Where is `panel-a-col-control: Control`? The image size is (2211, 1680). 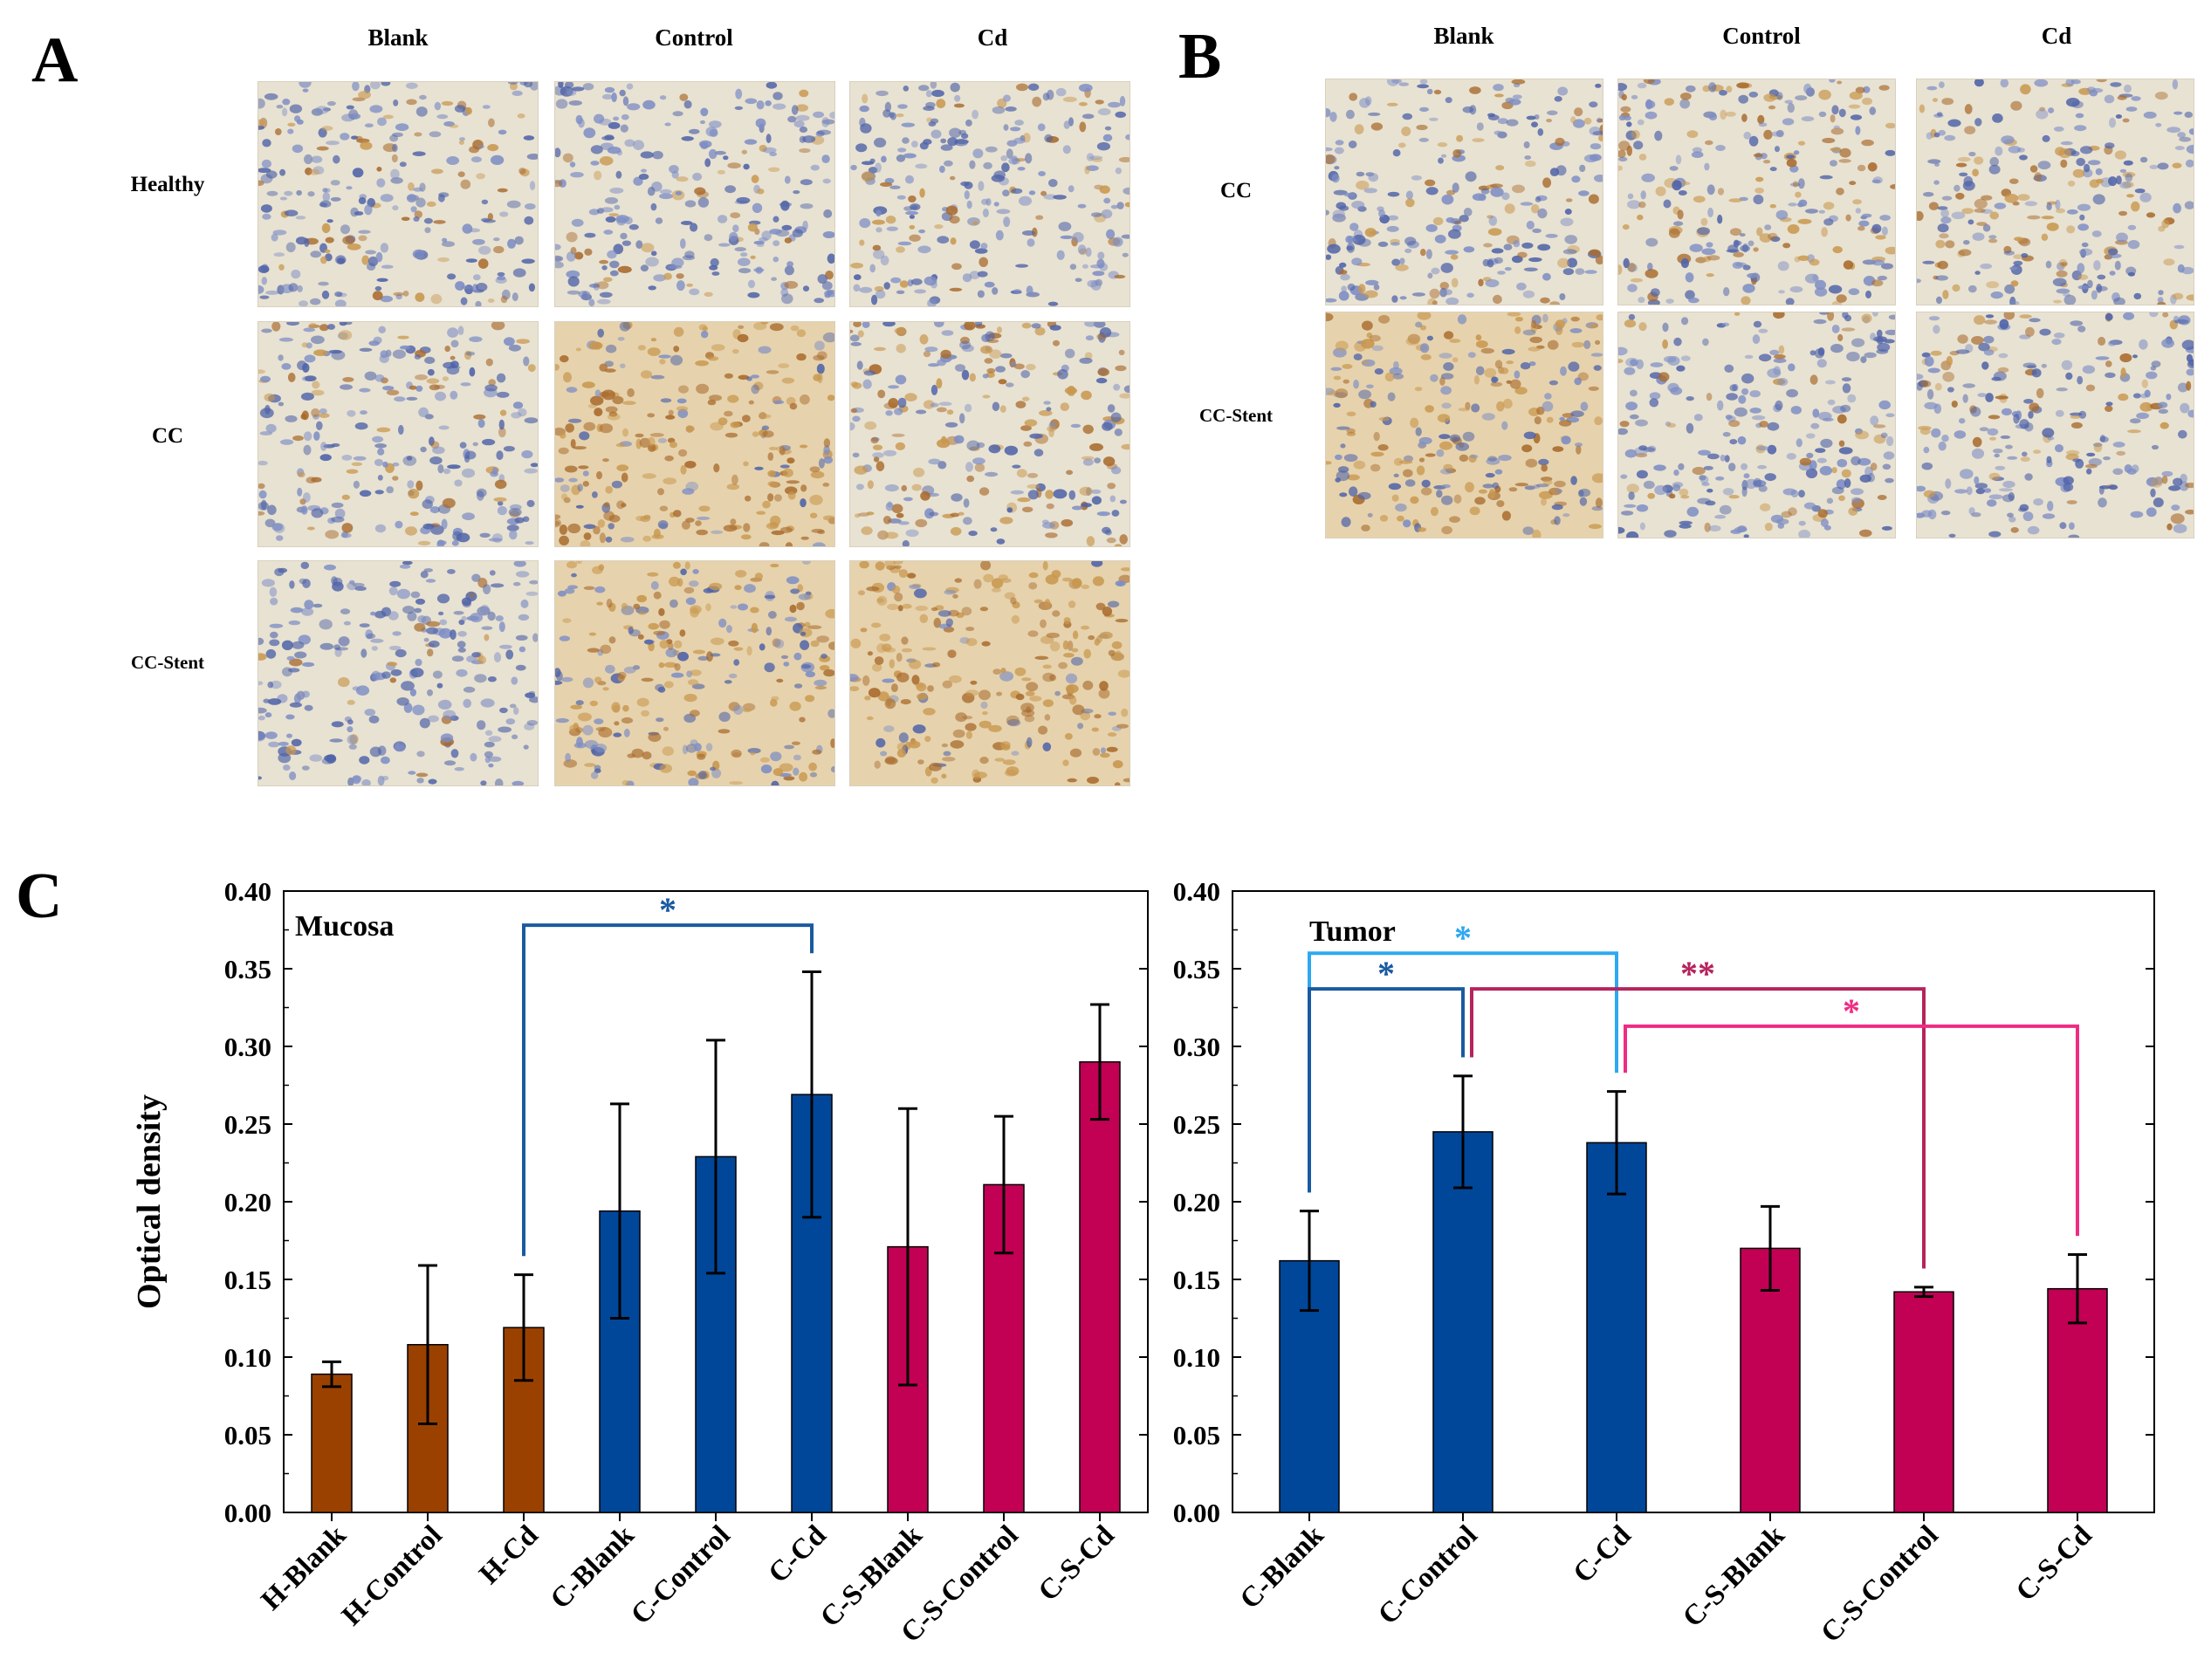
panel-a-col-control: Control is located at coordinates (694, 37).